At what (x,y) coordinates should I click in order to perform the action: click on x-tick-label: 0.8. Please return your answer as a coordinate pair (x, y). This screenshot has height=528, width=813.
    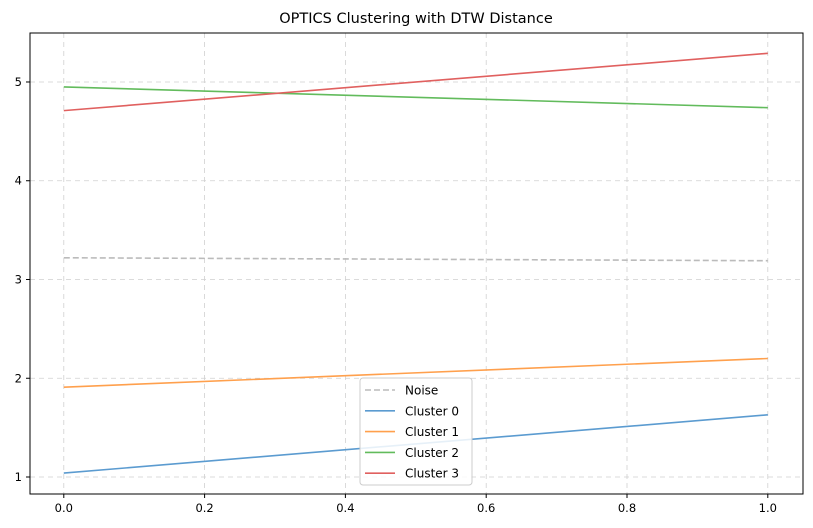
    Looking at the image, I should click on (627, 508).